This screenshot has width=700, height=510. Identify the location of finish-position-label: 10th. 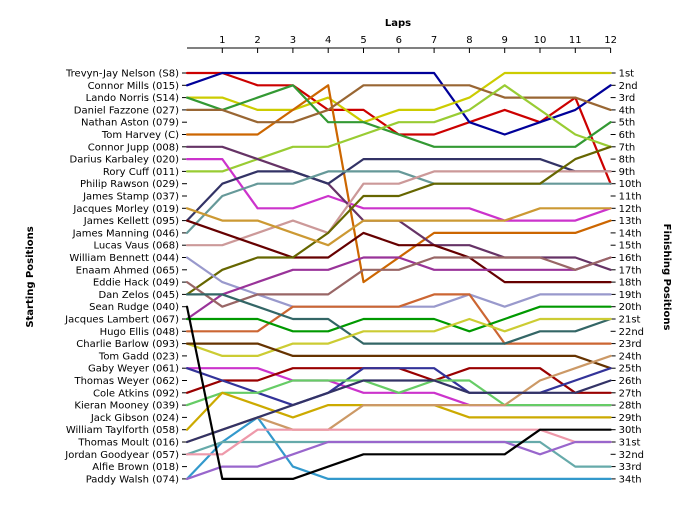
(630, 184).